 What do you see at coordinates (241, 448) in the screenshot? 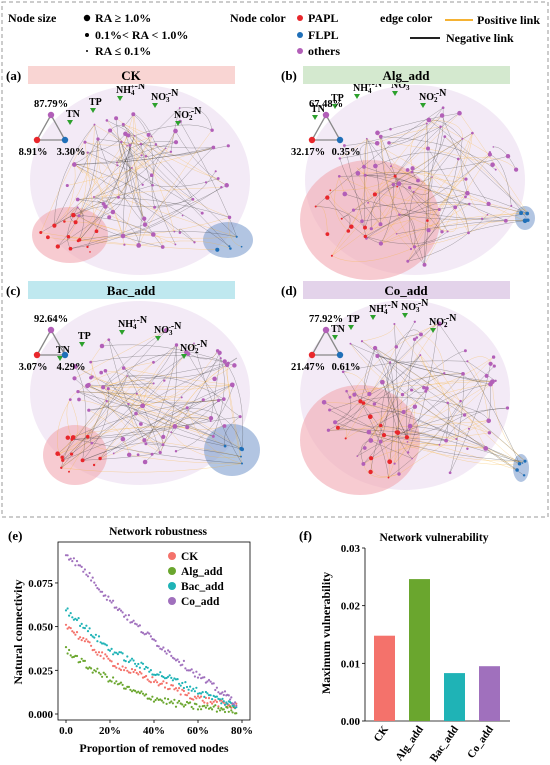
I see `flpl-node` at bounding box center [241, 448].